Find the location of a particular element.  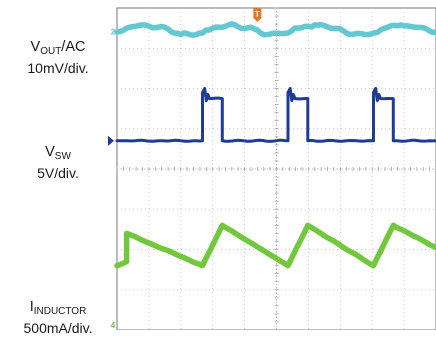

vout-name: VOUT/AC is located at coordinates (58, 48).